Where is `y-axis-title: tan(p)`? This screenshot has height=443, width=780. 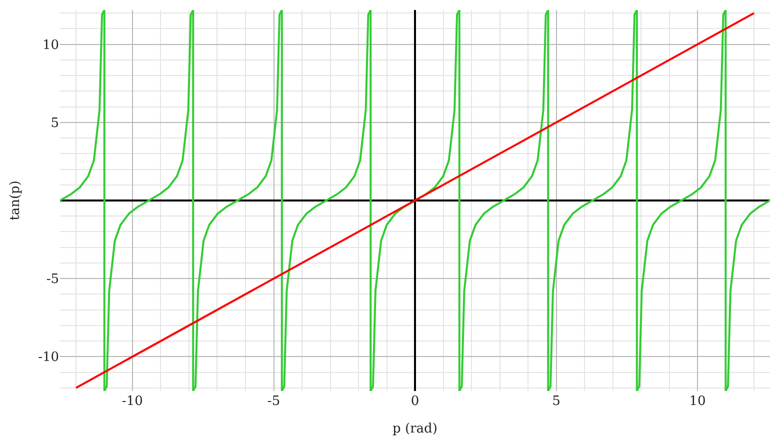
y-axis-title: tan(p) is located at coordinates (16, 200).